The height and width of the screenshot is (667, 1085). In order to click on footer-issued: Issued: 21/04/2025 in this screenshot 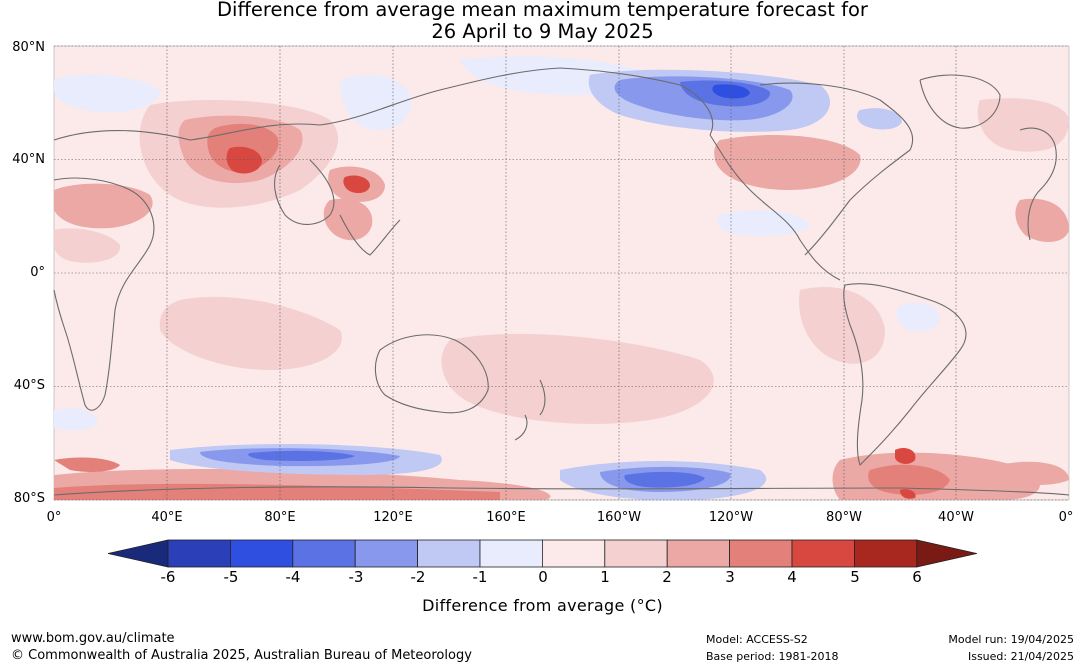, I will do `click(1020, 656)`.